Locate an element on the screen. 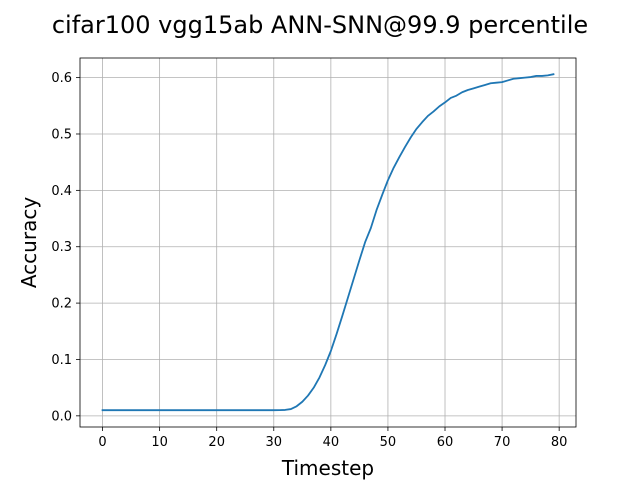  chart-title: cifar100 vgg15ab ANN-SNN@99.9 percentile is located at coordinates (320, 25).